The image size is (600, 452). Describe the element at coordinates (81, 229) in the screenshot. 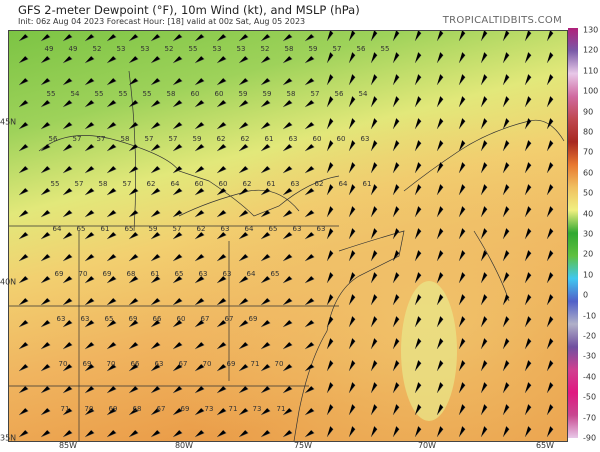

I see `dewpoint-value: 65` at that location.